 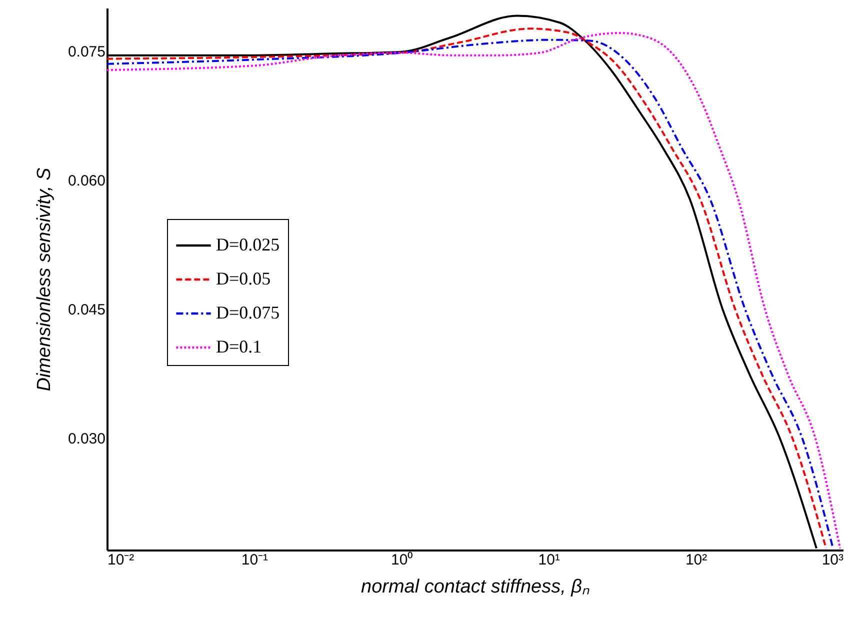 What do you see at coordinates (475, 587) in the screenshot?
I see `x-axis-title: normal contact stiffness, βₙ` at bounding box center [475, 587].